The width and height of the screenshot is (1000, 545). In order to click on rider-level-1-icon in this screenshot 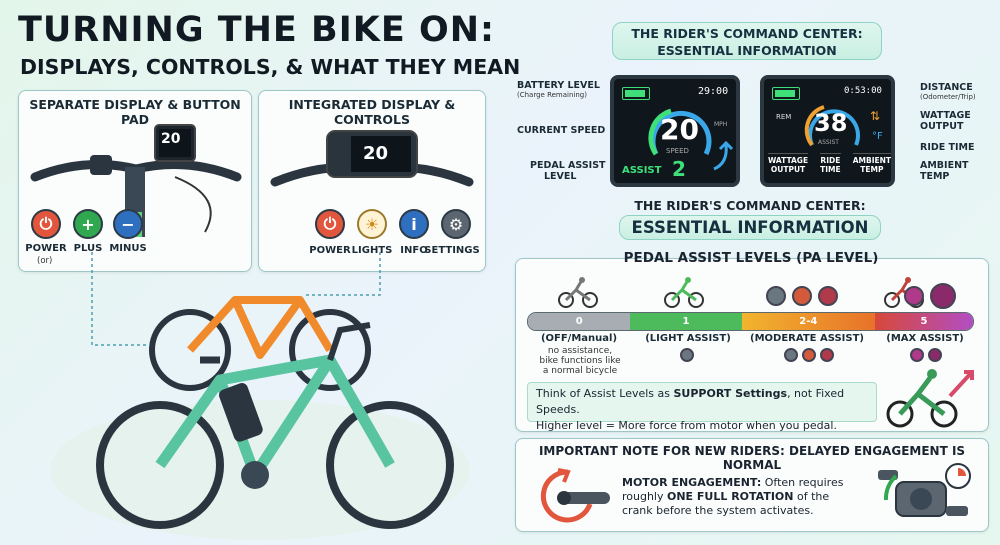, I will do `click(684, 292)`.